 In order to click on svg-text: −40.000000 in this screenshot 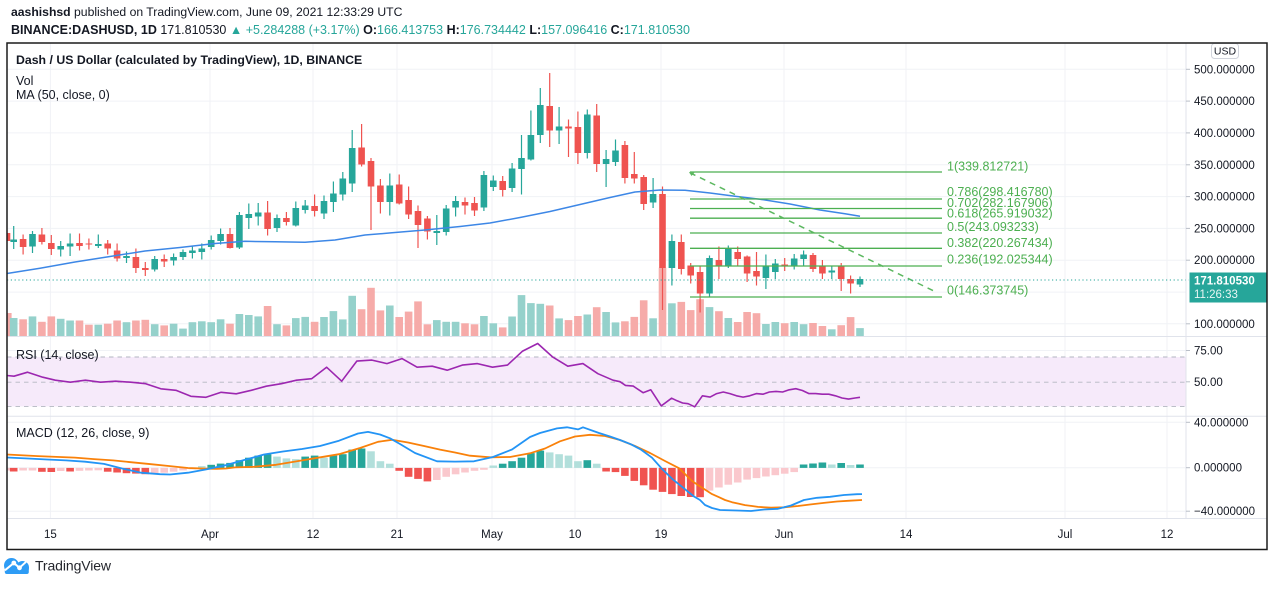, I will do `click(1224, 512)`.